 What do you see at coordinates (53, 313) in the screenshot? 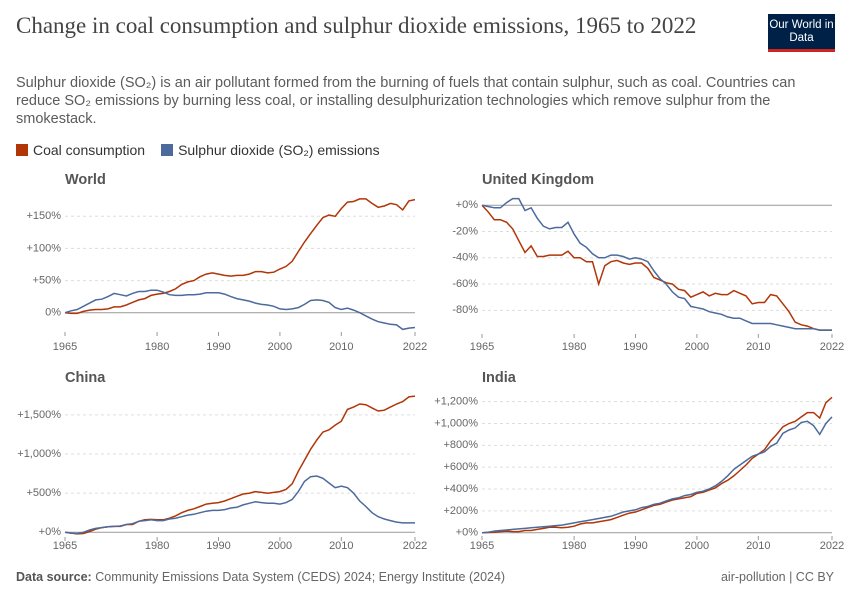
I see `y-tick-label: 0%` at bounding box center [53, 313].